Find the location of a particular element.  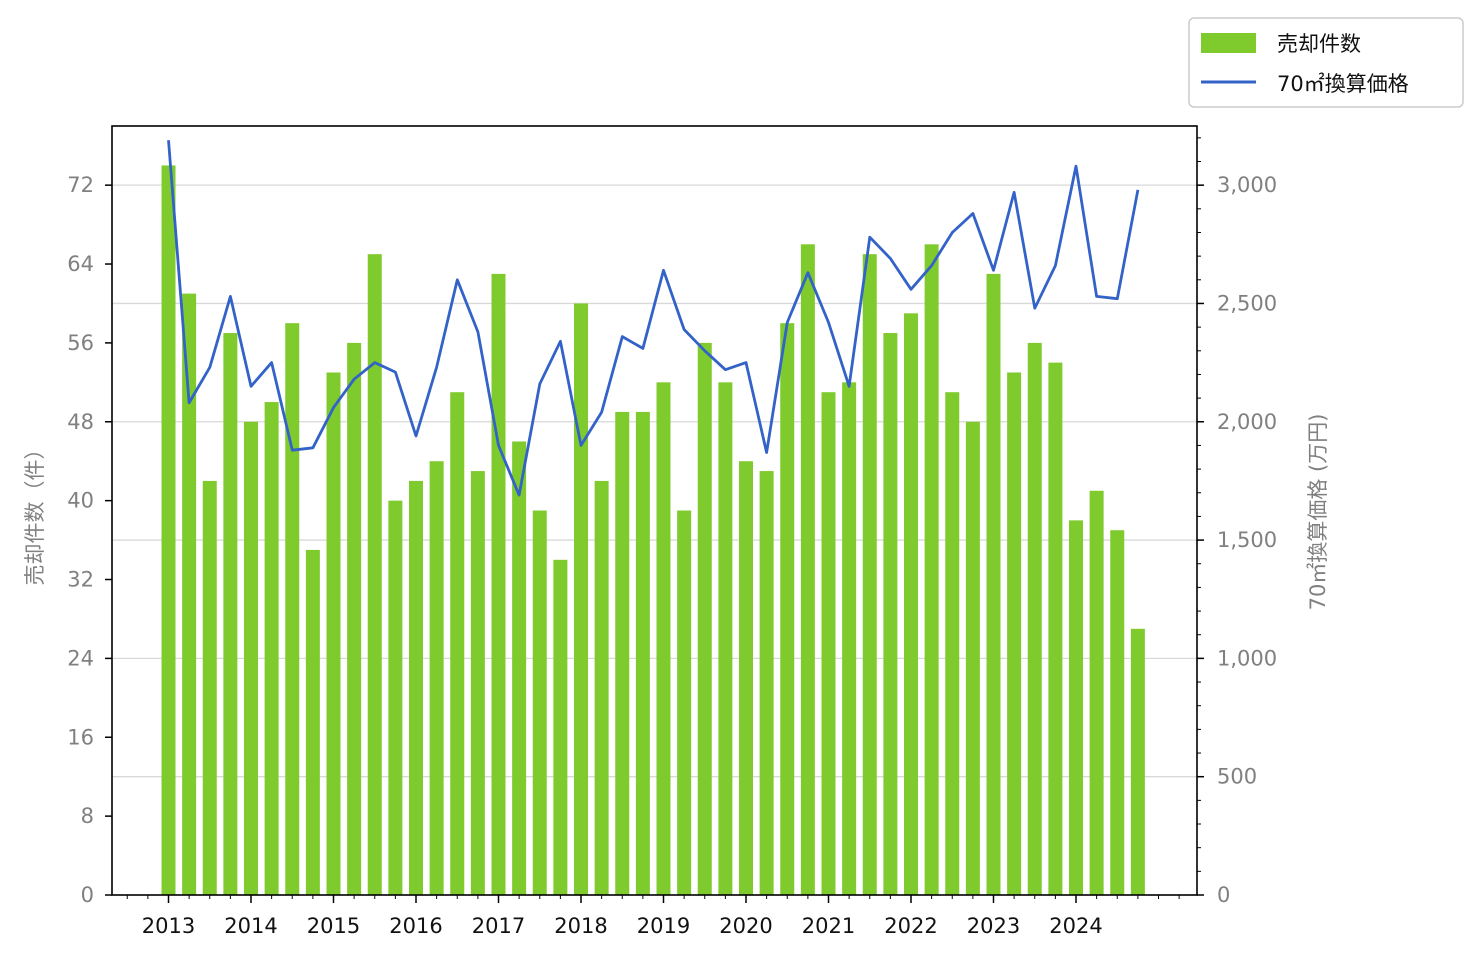

x-tick-label: 2014 is located at coordinates (250, 926).